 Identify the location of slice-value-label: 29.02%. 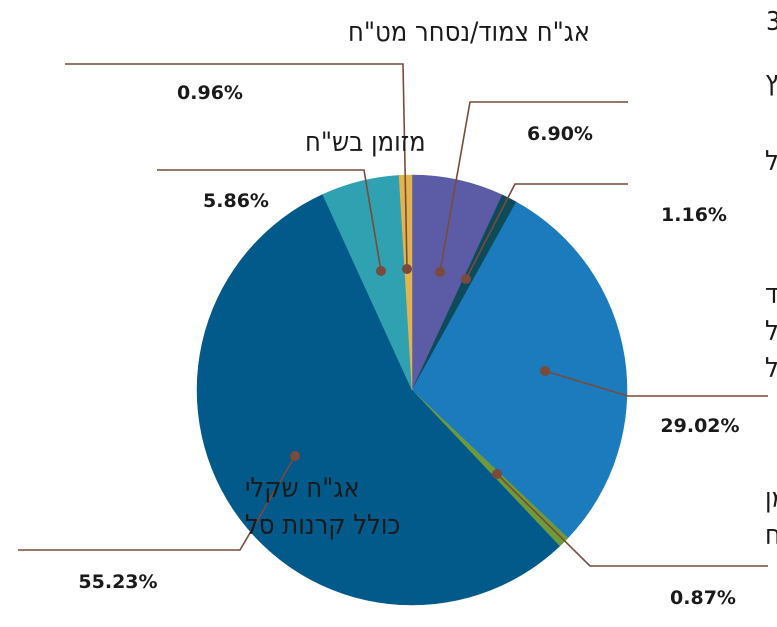
(699, 426).